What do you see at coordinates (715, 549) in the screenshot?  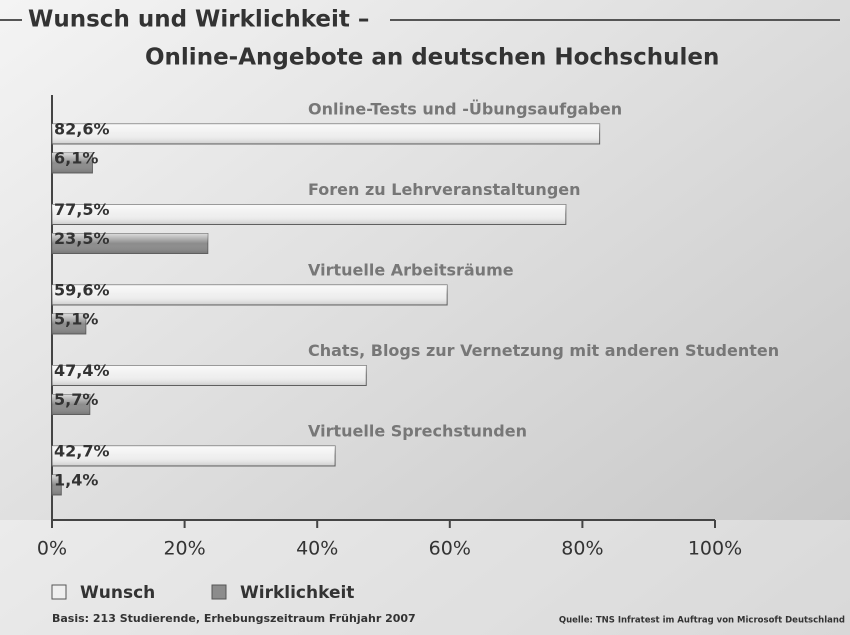 I see `x-tick-label: 100%` at bounding box center [715, 549].